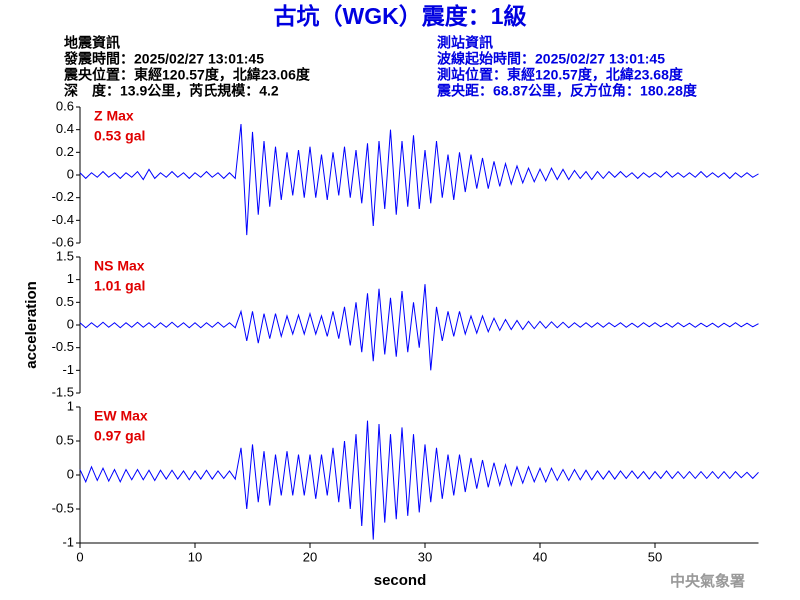 The height and width of the screenshot is (600, 800). Describe the element at coordinates (400, 580) in the screenshot. I see `x-axis-label: second` at that location.